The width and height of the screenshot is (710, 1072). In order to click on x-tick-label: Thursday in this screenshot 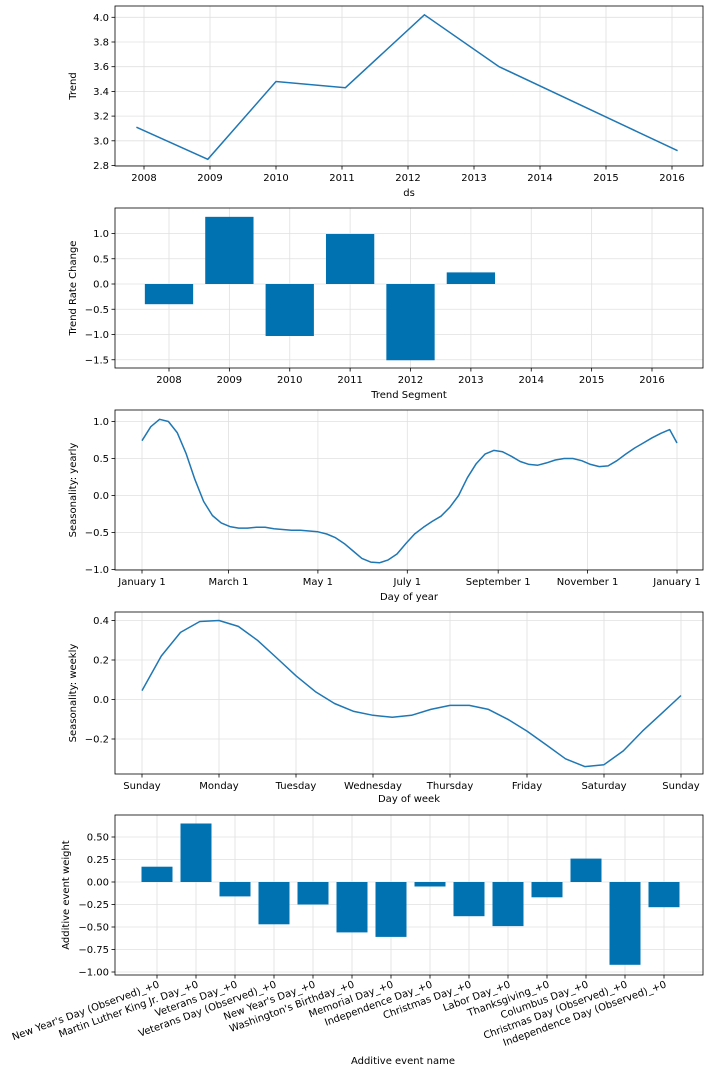, I will do `click(450, 786)`.